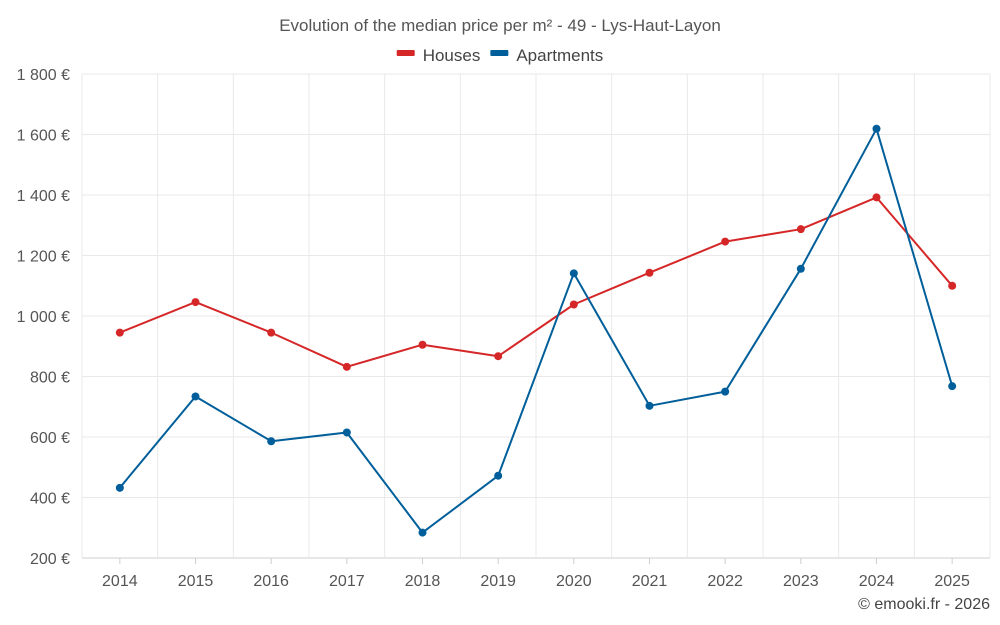 The height and width of the screenshot is (625, 1000). I want to click on x-tick-label: 2014, so click(120, 581).